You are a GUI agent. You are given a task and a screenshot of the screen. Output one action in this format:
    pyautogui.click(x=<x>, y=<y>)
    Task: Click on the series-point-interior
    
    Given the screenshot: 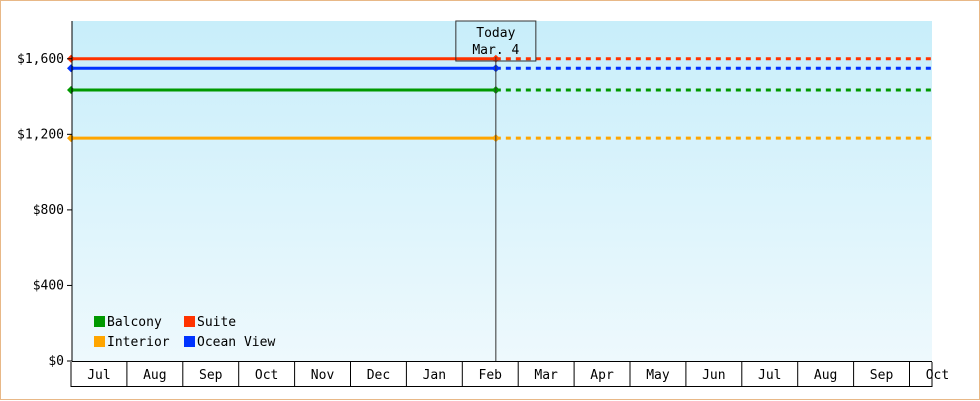 What is the action you would take?
    pyautogui.click(x=71, y=138)
    